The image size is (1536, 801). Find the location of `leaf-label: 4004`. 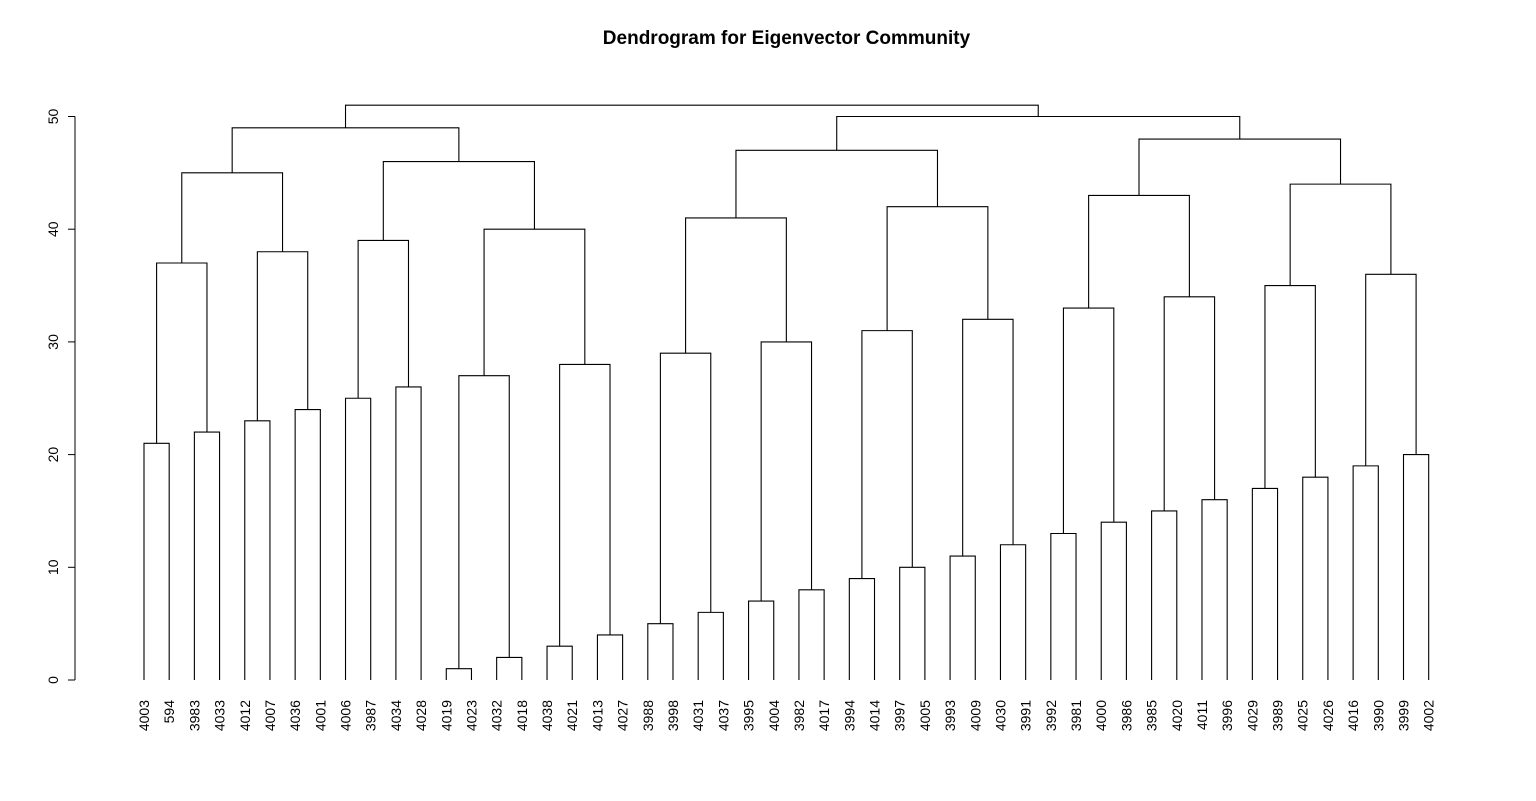

leaf-label: 4004 is located at coordinates (774, 715).